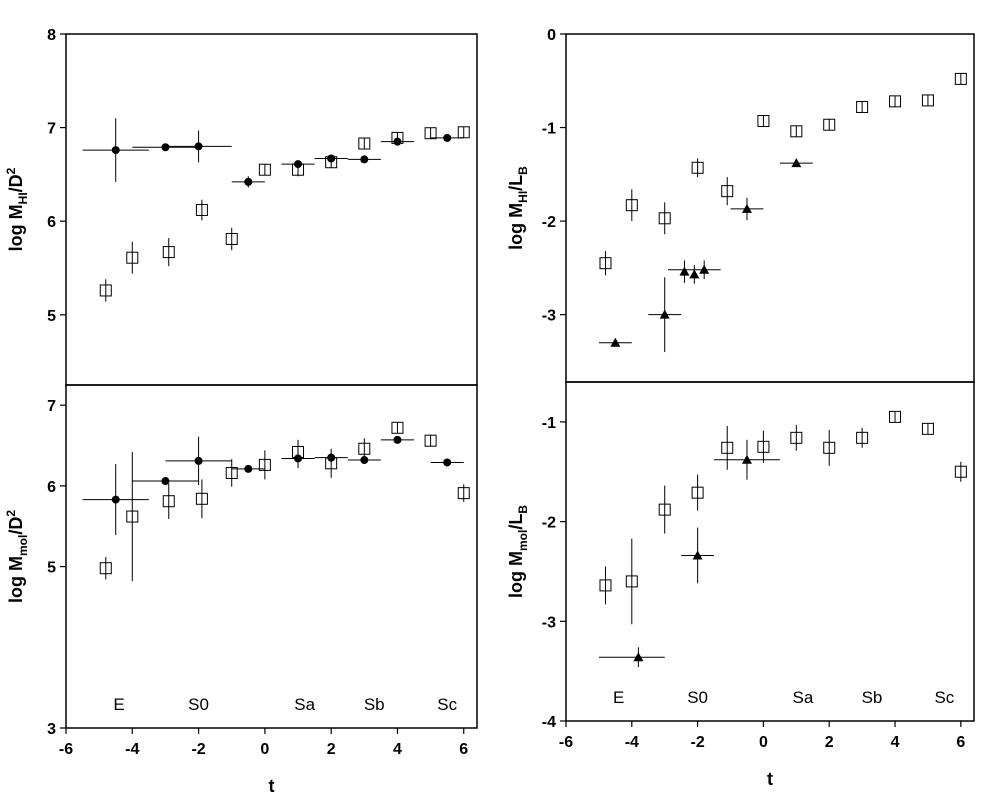 This screenshot has height=800, width=1000. Describe the element at coordinates (551, 35) in the screenshot. I see `y-tick-label: 0` at that location.